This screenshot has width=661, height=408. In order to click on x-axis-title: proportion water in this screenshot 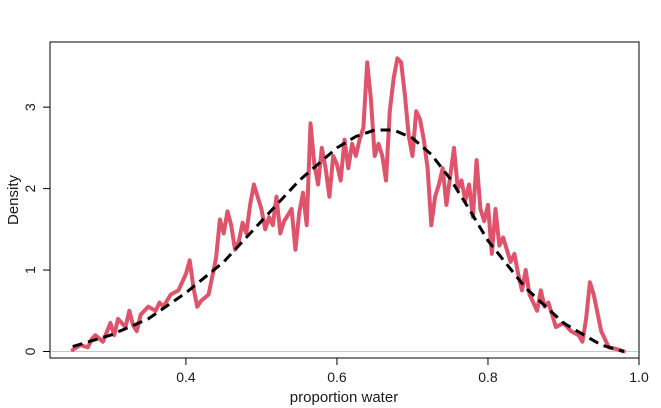, I will do `click(344, 397)`.